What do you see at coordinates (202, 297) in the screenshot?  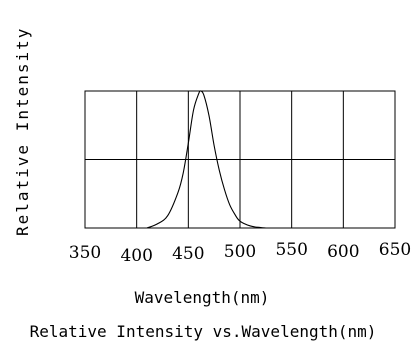 I see `x-axis-label: Wavelength(nm)` at bounding box center [202, 297].